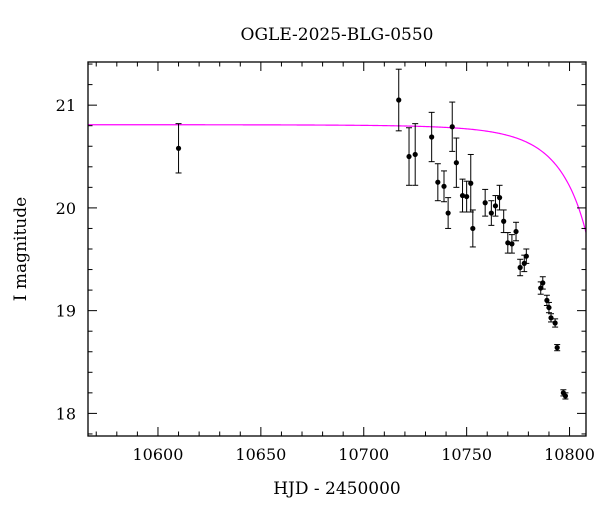  What do you see at coordinates (337, 35) in the screenshot?
I see `chart-title: OGLE-2025-BLG-0550` at bounding box center [337, 35].